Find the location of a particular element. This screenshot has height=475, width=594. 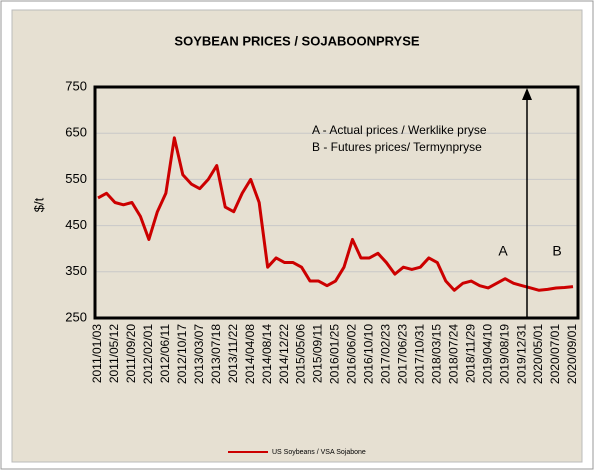

annotation: A - Actual prices / Werklike pryse is located at coordinates (399, 130).